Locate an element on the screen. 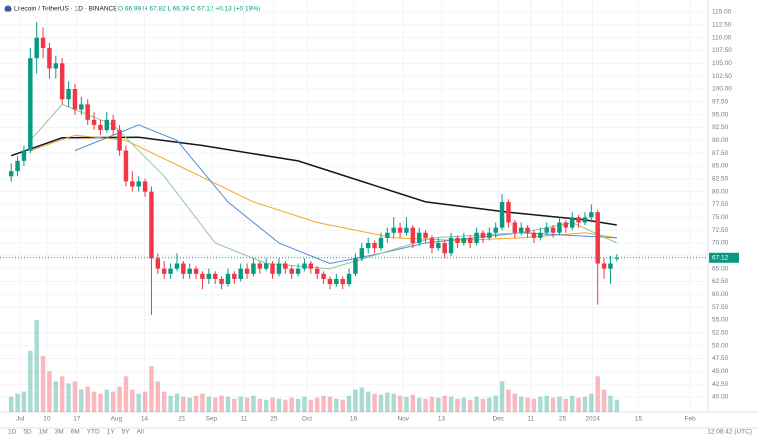  y-tick-label: 110.00 is located at coordinates (722, 37).